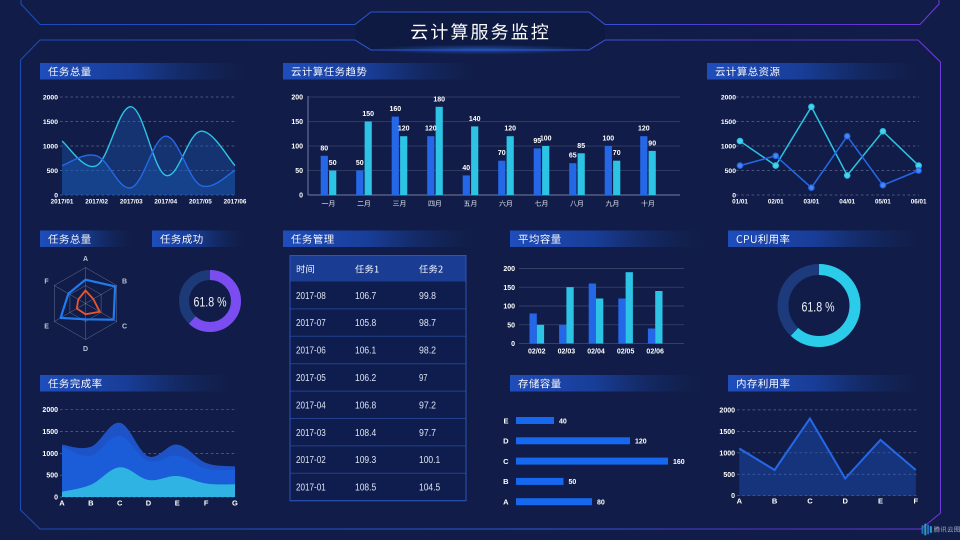  I want to click on svg-text: 02/03, so click(567, 352).